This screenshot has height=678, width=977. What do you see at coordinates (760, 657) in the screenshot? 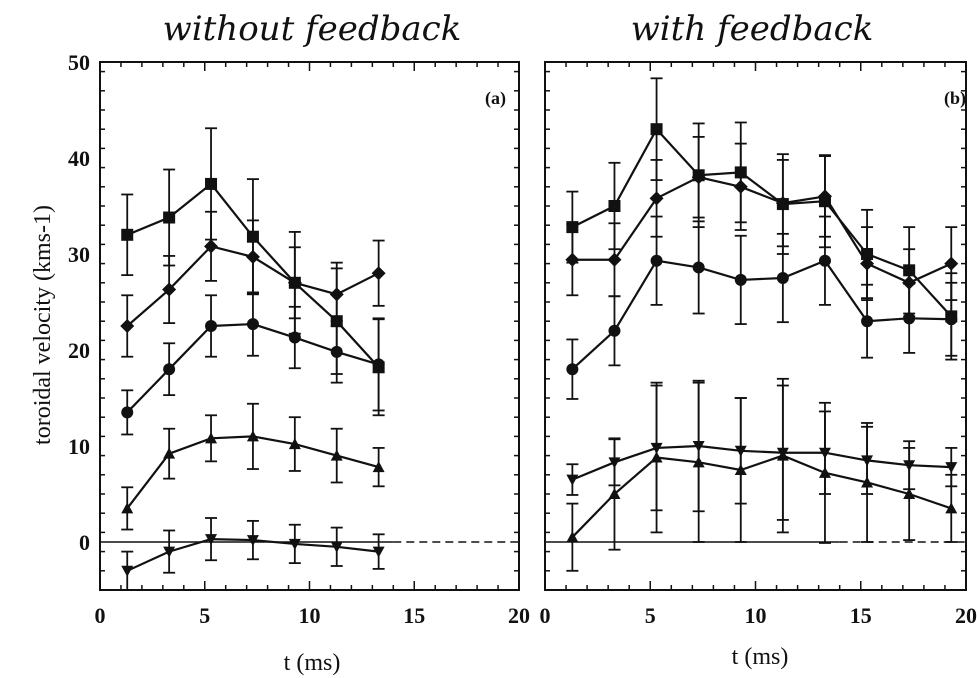
I see `panel-b-x-axis-label: t (ms)` at bounding box center [760, 657].